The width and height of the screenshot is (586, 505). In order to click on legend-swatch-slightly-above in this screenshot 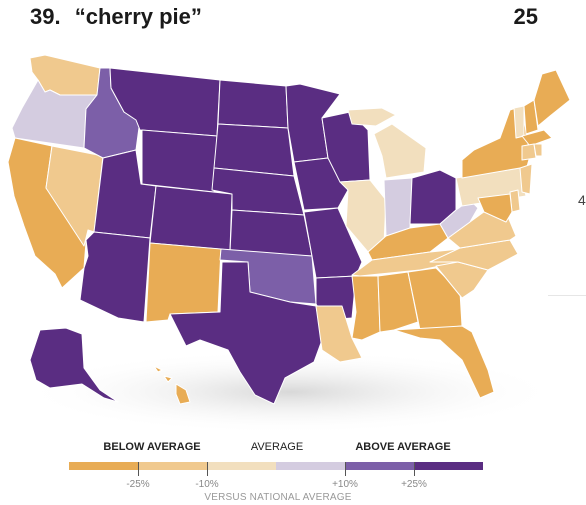, I will do `click(310, 466)`.